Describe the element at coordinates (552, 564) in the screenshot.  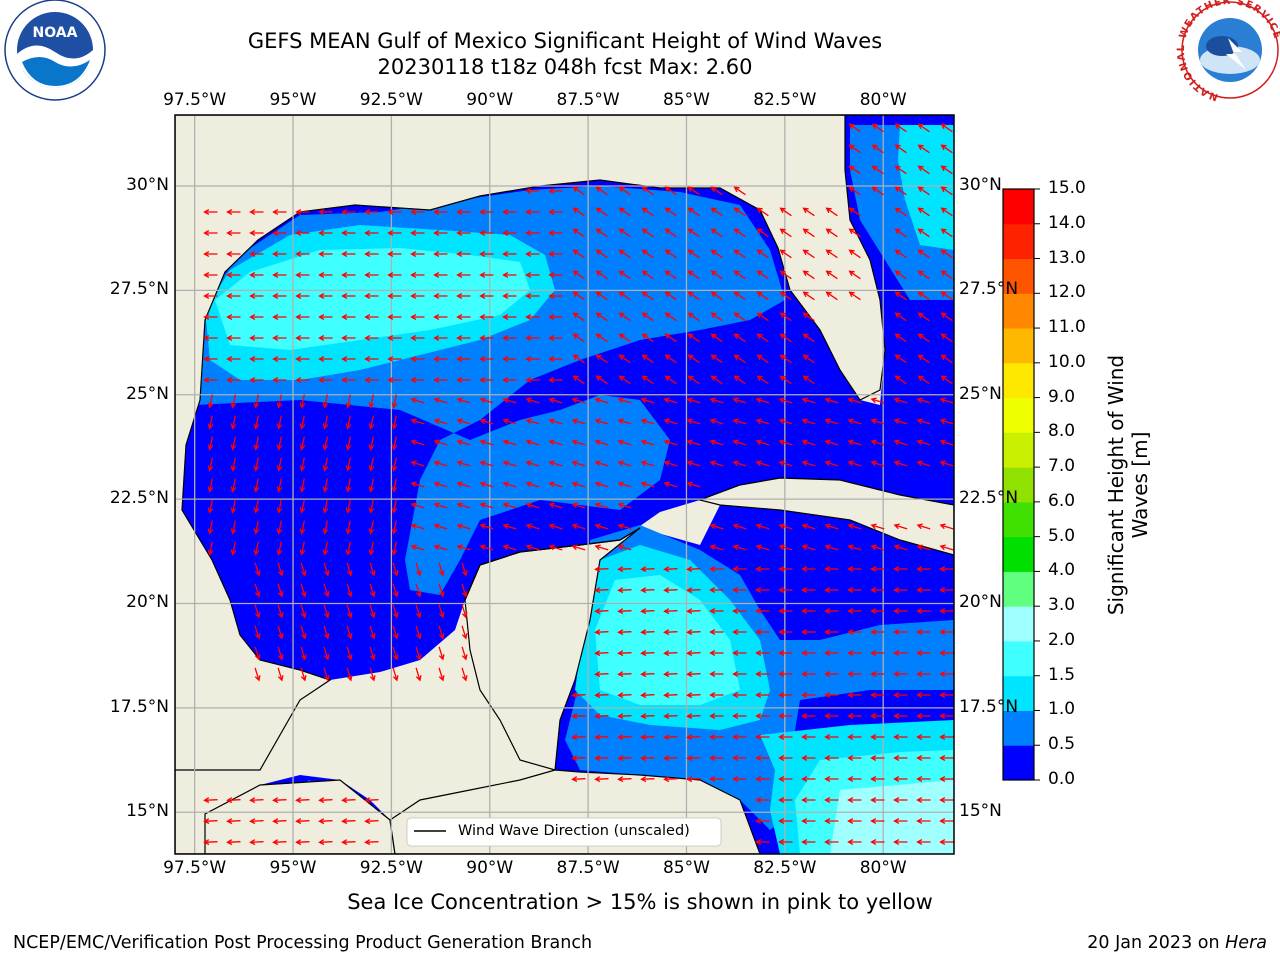
I see `yucatan-coast` at that location.